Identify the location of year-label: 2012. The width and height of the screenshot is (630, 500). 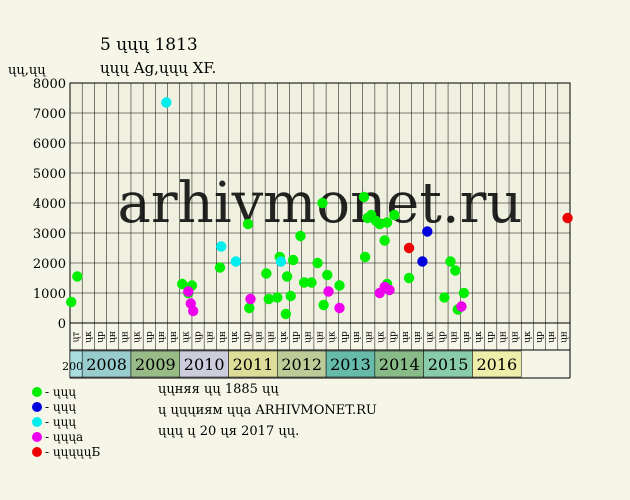
(301, 364).